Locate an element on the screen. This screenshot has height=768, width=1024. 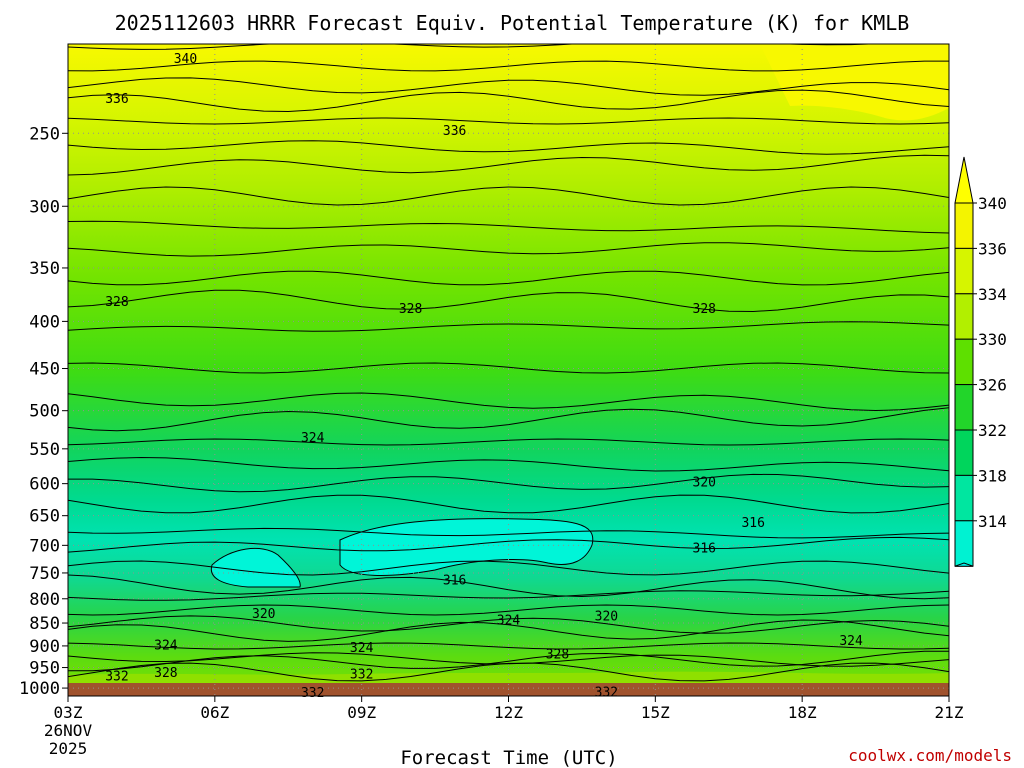
colorbar-label: 334 is located at coordinates (992, 294).